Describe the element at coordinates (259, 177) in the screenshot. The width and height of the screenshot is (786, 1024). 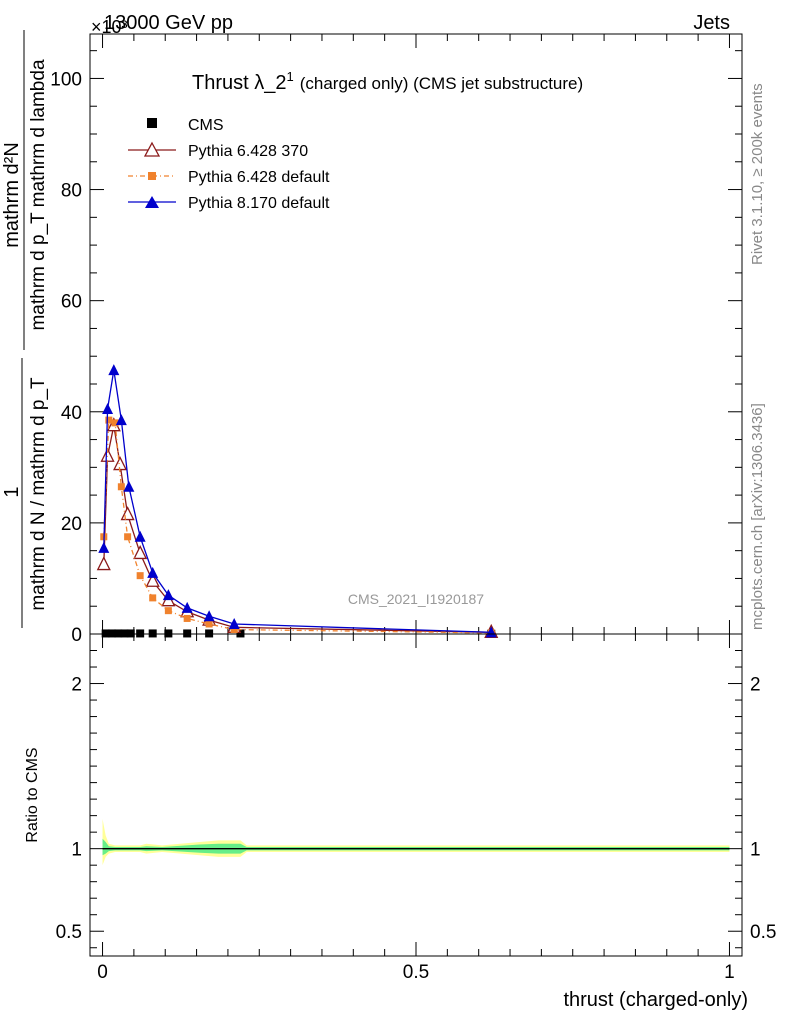
I see `legend-py6-default-label: Pythia 6.428 default` at that location.